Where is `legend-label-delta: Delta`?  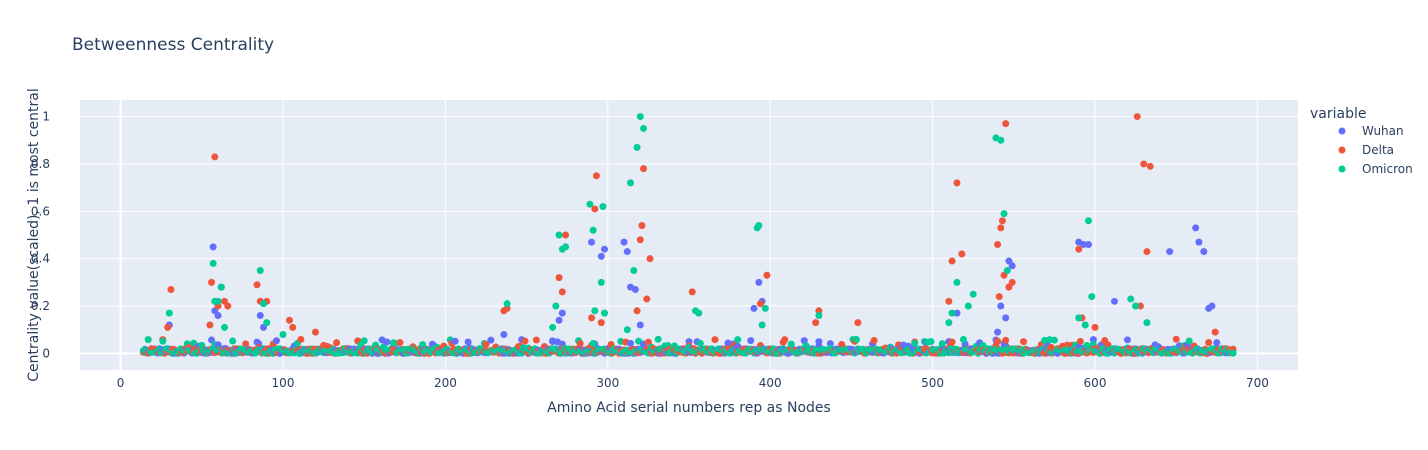 legend-label-delta: Delta is located at coordinates (1378, 150).